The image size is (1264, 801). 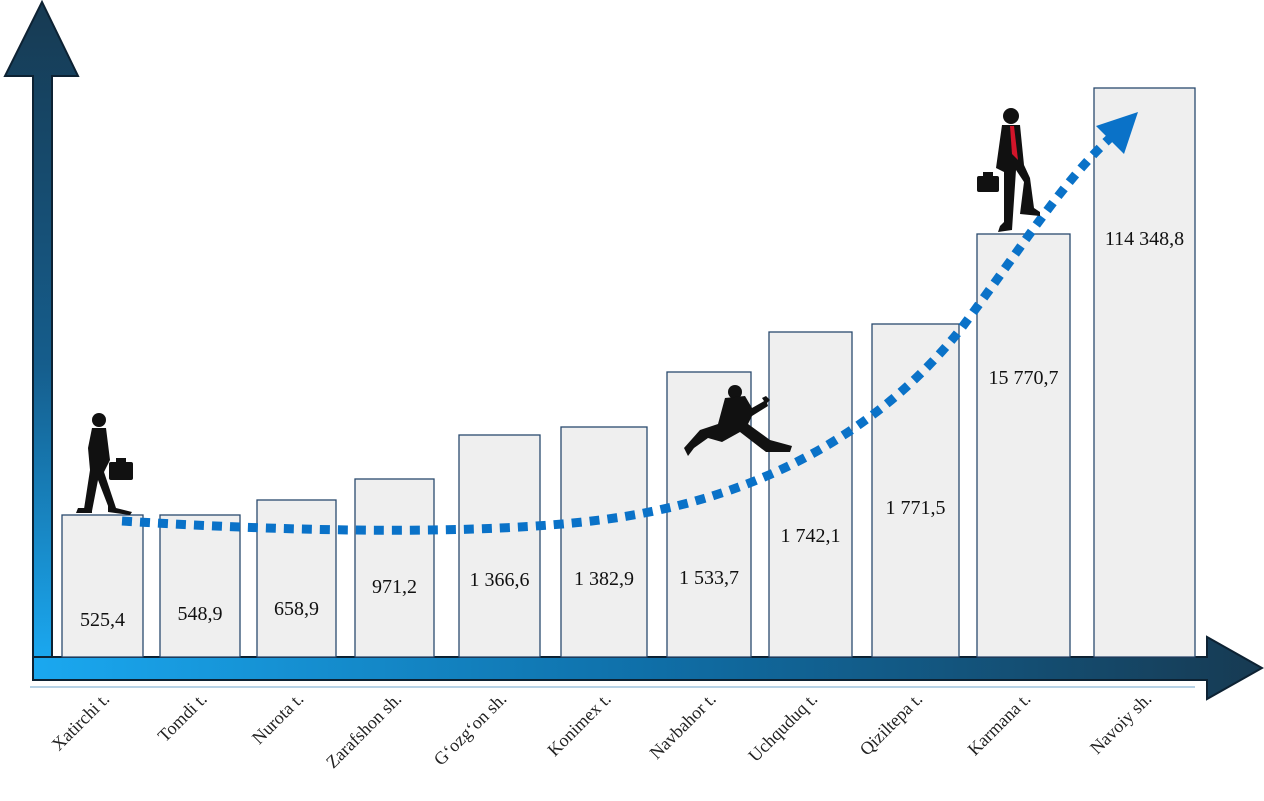 I want to click on x-tick-label: Konimex t., so click(x=578, y=724).